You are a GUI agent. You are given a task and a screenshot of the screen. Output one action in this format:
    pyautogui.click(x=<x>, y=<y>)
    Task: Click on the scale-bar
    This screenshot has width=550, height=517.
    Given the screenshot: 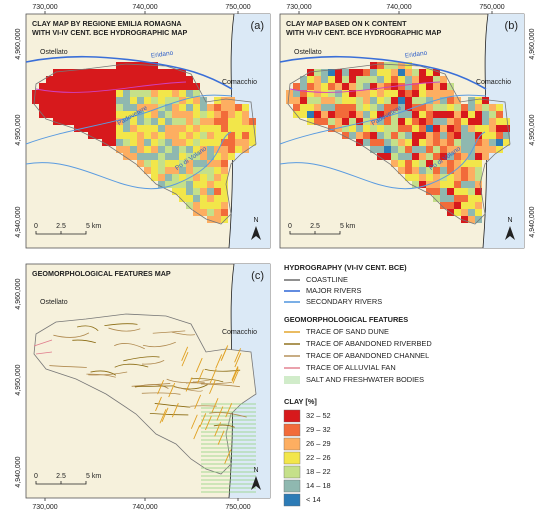 What is the action you would take?
    pyautogui.click(x=61, y=483)
    